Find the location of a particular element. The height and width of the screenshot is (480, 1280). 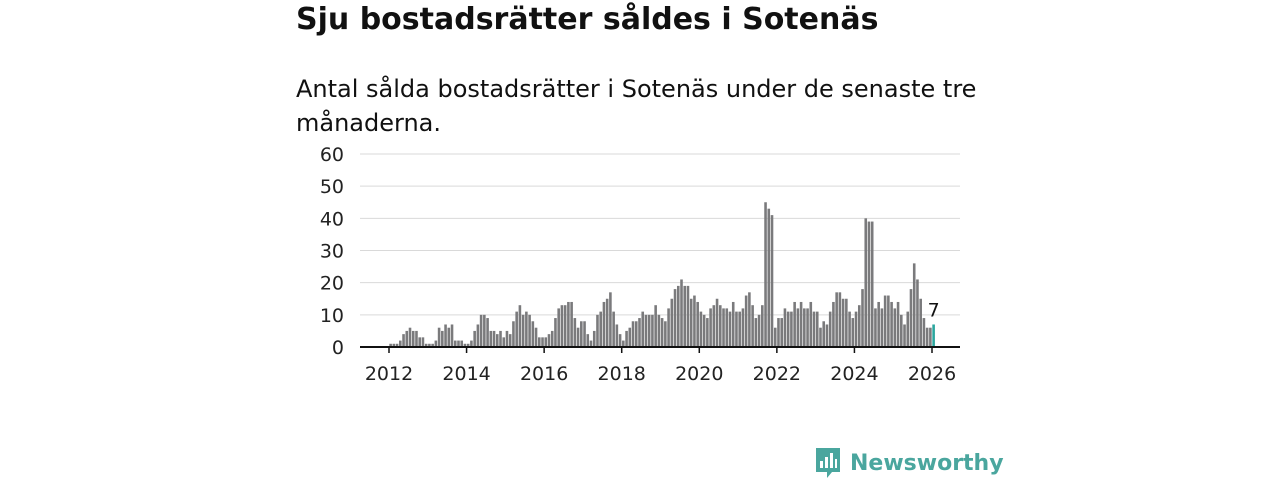

y-tick-label: 40 is located at coordinates (332, 219).